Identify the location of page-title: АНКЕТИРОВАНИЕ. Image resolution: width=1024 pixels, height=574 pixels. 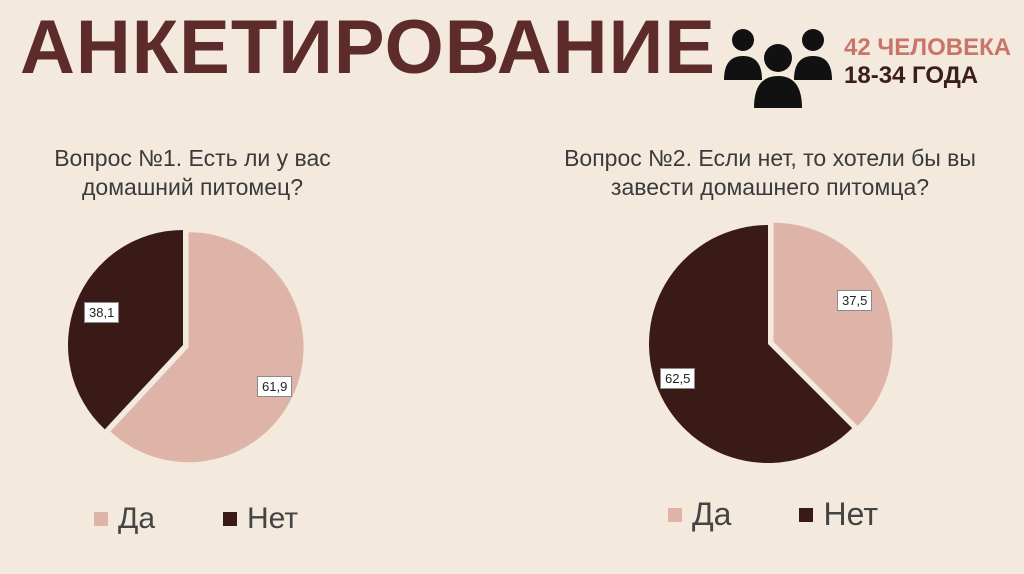
(368, 47).